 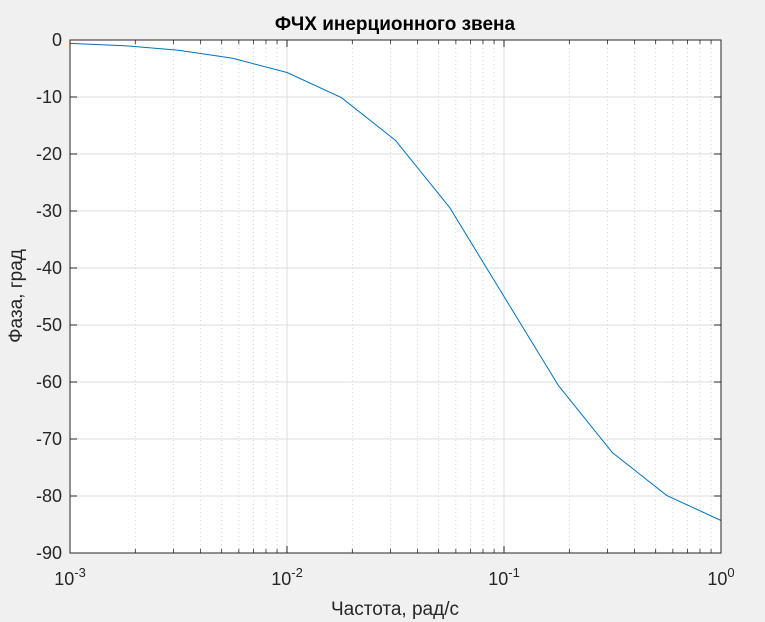 What do you see at coordinates (49, 296) in the screenshot?
I see `y-tick-labels: 0 -10 -20 -30 -40 -50 -60 -70 -80 -90` at bounding box center [49, 296].